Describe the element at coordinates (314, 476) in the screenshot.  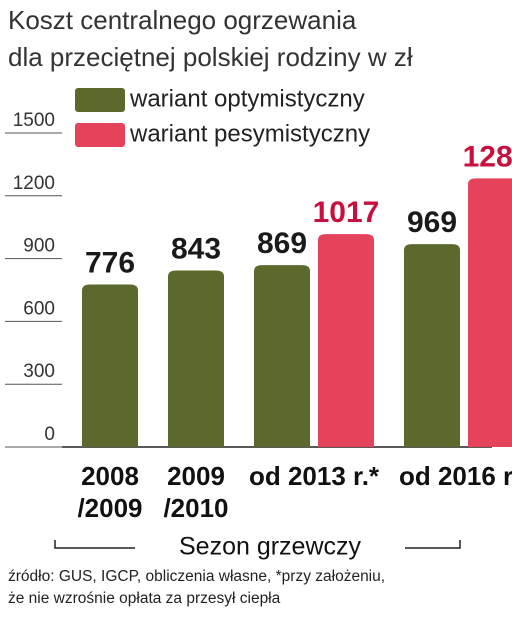
I see `x-tick-label: od 2013 r.*` at that location.